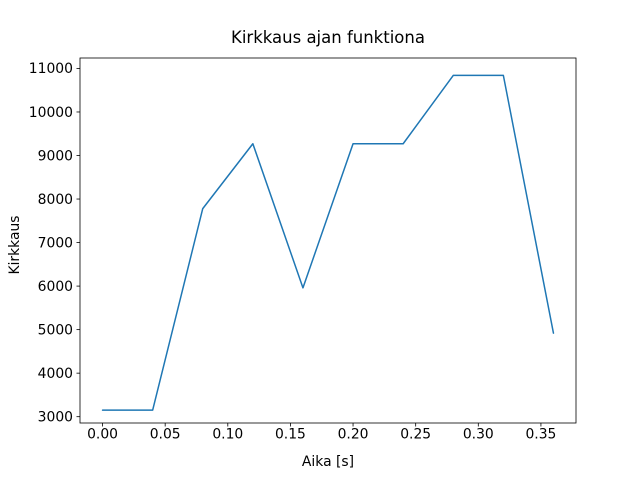  I want to click on y-tick-label: 8000, so click(55, 200).